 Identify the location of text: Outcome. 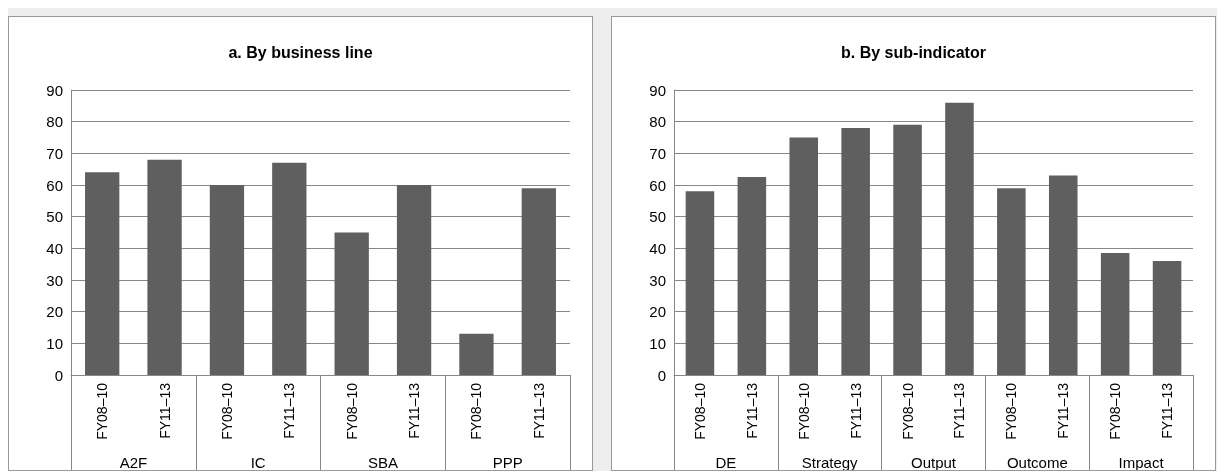
(1037, 462).